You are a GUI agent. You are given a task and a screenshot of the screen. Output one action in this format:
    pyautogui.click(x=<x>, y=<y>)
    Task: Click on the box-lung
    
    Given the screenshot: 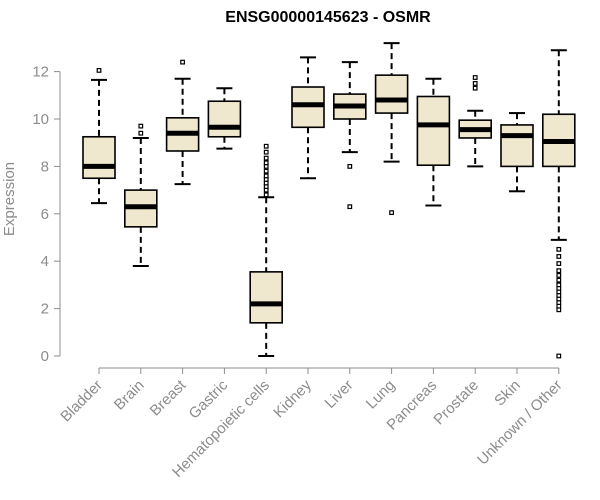 What is the action you would take?
    pyautogui.click(x=391, y=129)
    